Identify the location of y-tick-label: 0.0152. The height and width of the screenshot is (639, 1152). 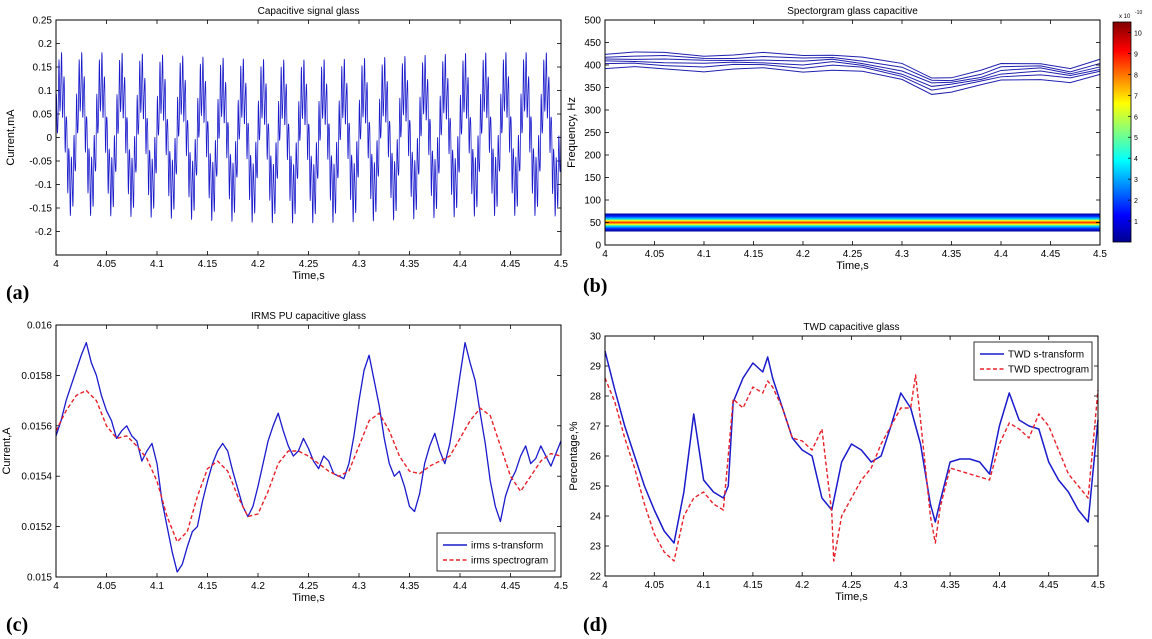
(36, 527).